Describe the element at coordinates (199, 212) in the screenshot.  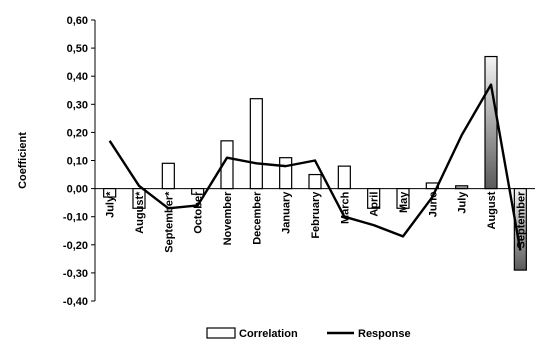
I see `x-category-label: October` at that location.